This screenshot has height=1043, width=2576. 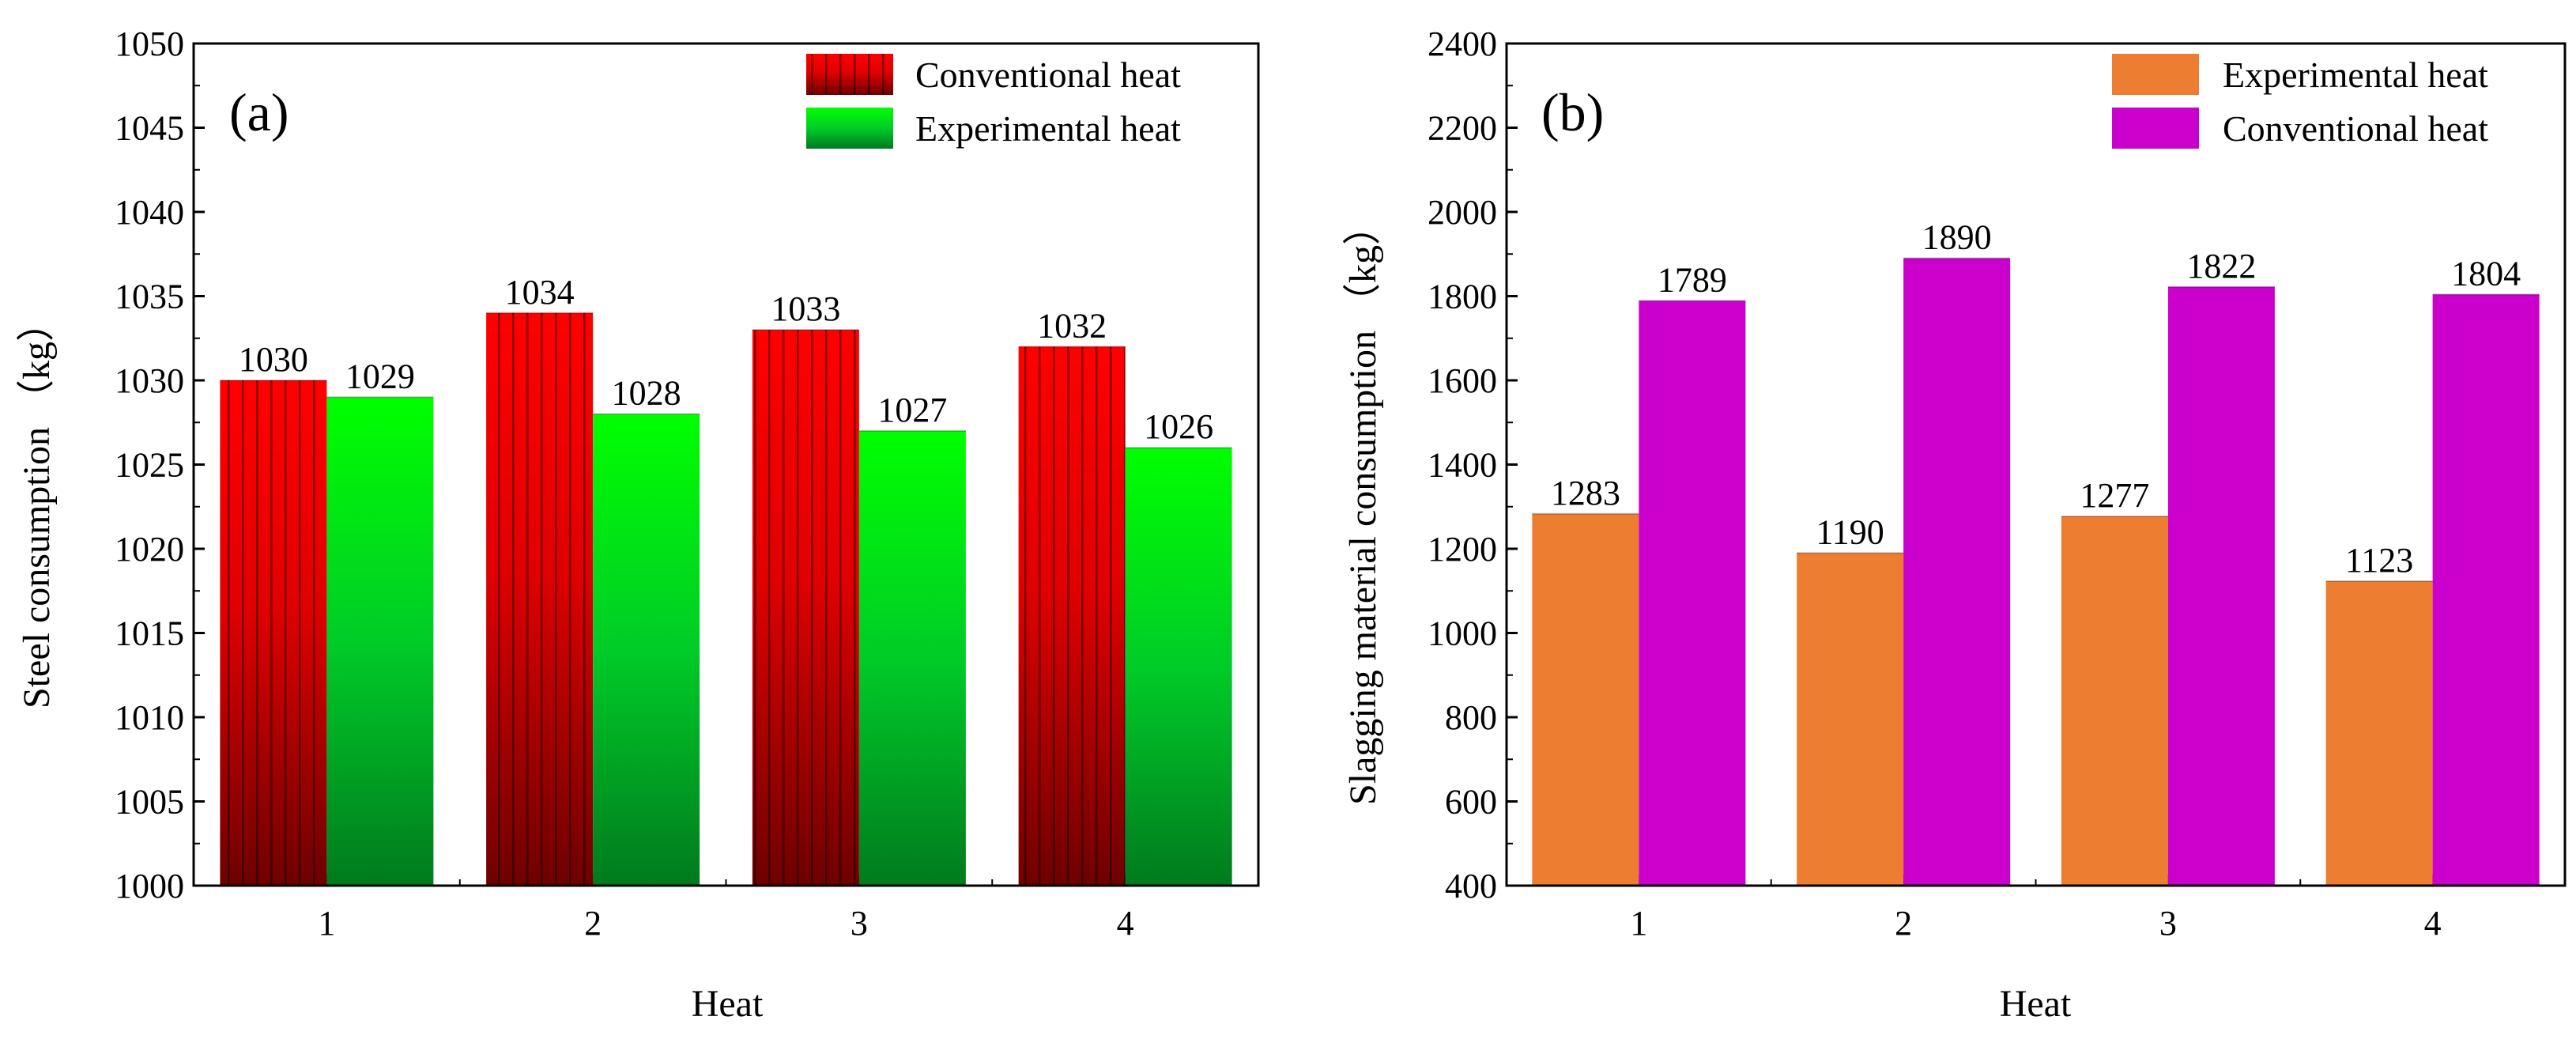 I want to click on panel-a-legend: Conventional heat Experimental heat, so click(x=994, y=102).